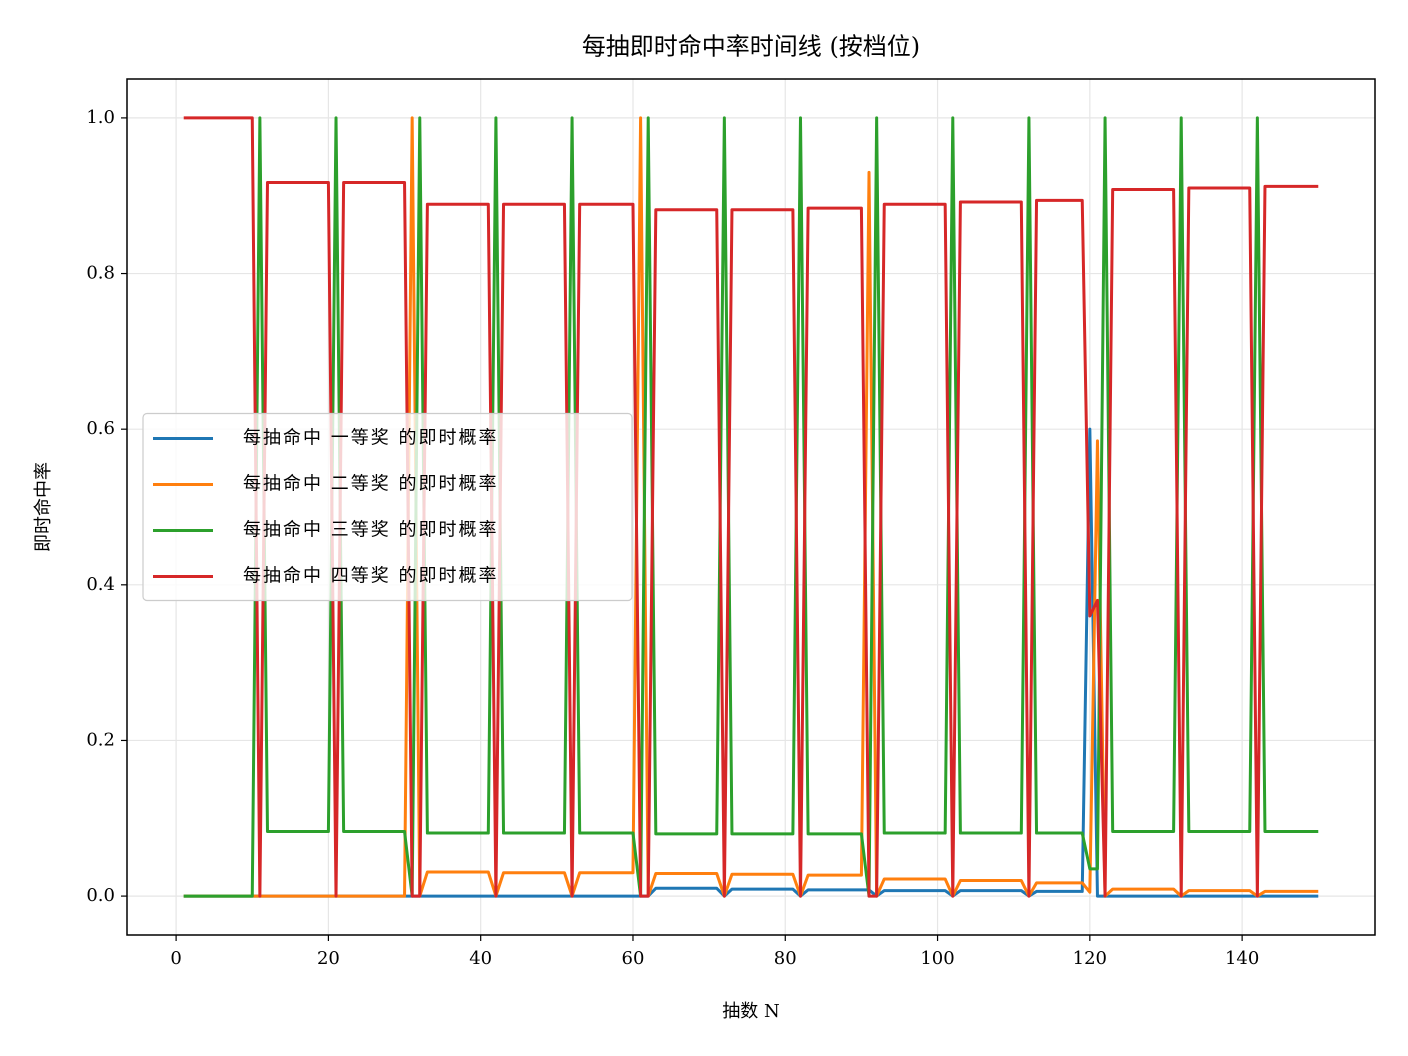 This screenshot has width=1408, height=1056. I want to click on x-tick-label: 100, so click(937, 958).